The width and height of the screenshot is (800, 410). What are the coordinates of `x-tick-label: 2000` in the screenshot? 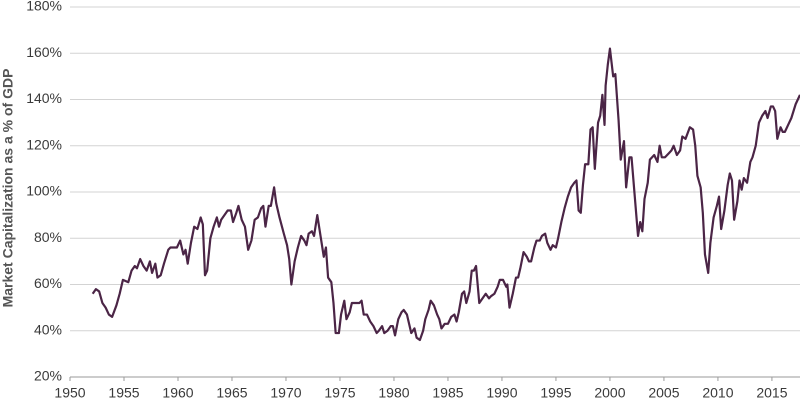 It's located at (609, 393).